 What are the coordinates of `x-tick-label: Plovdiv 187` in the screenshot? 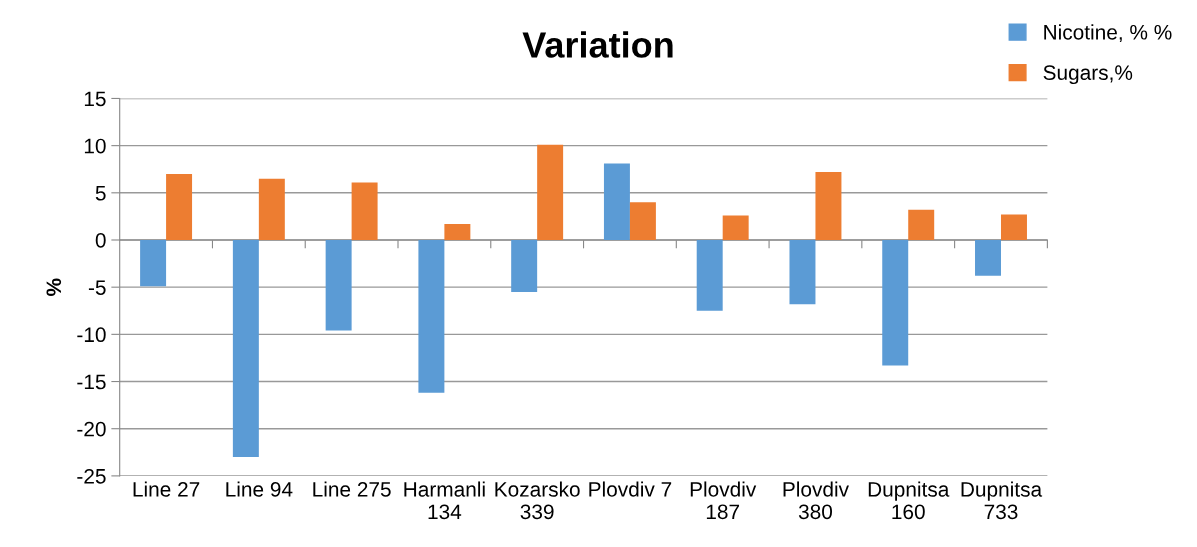 It's located at (723, 500).